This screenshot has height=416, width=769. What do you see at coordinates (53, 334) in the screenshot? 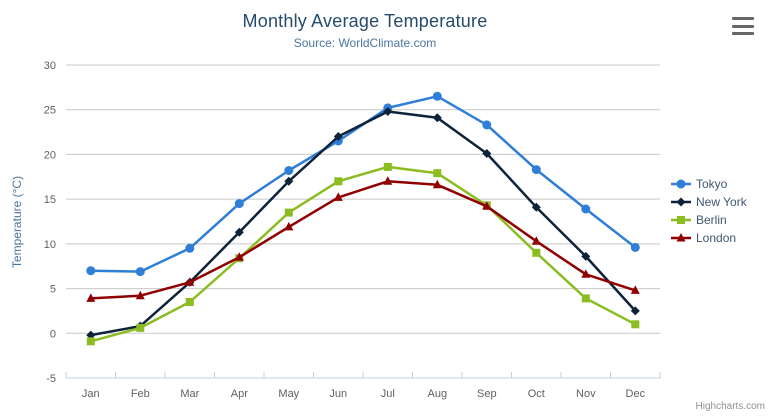
I see `y-axis-label: 0` at bounding box center [53, 334].